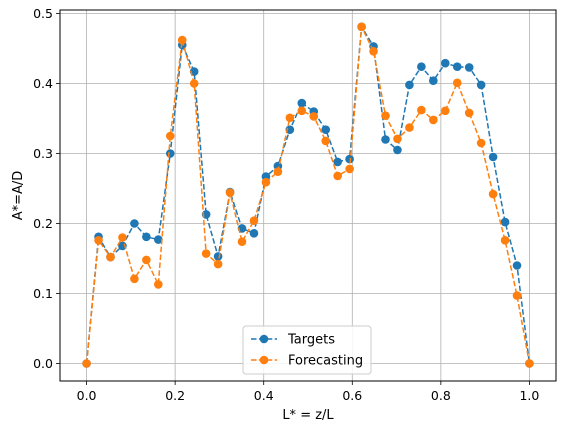 The width and height of the screenshot is (567, 434). What do you see at coordinates (43, 363) in the screenshot?
I see `y-tick-label: 0.0` at bounding box center [43, 363].